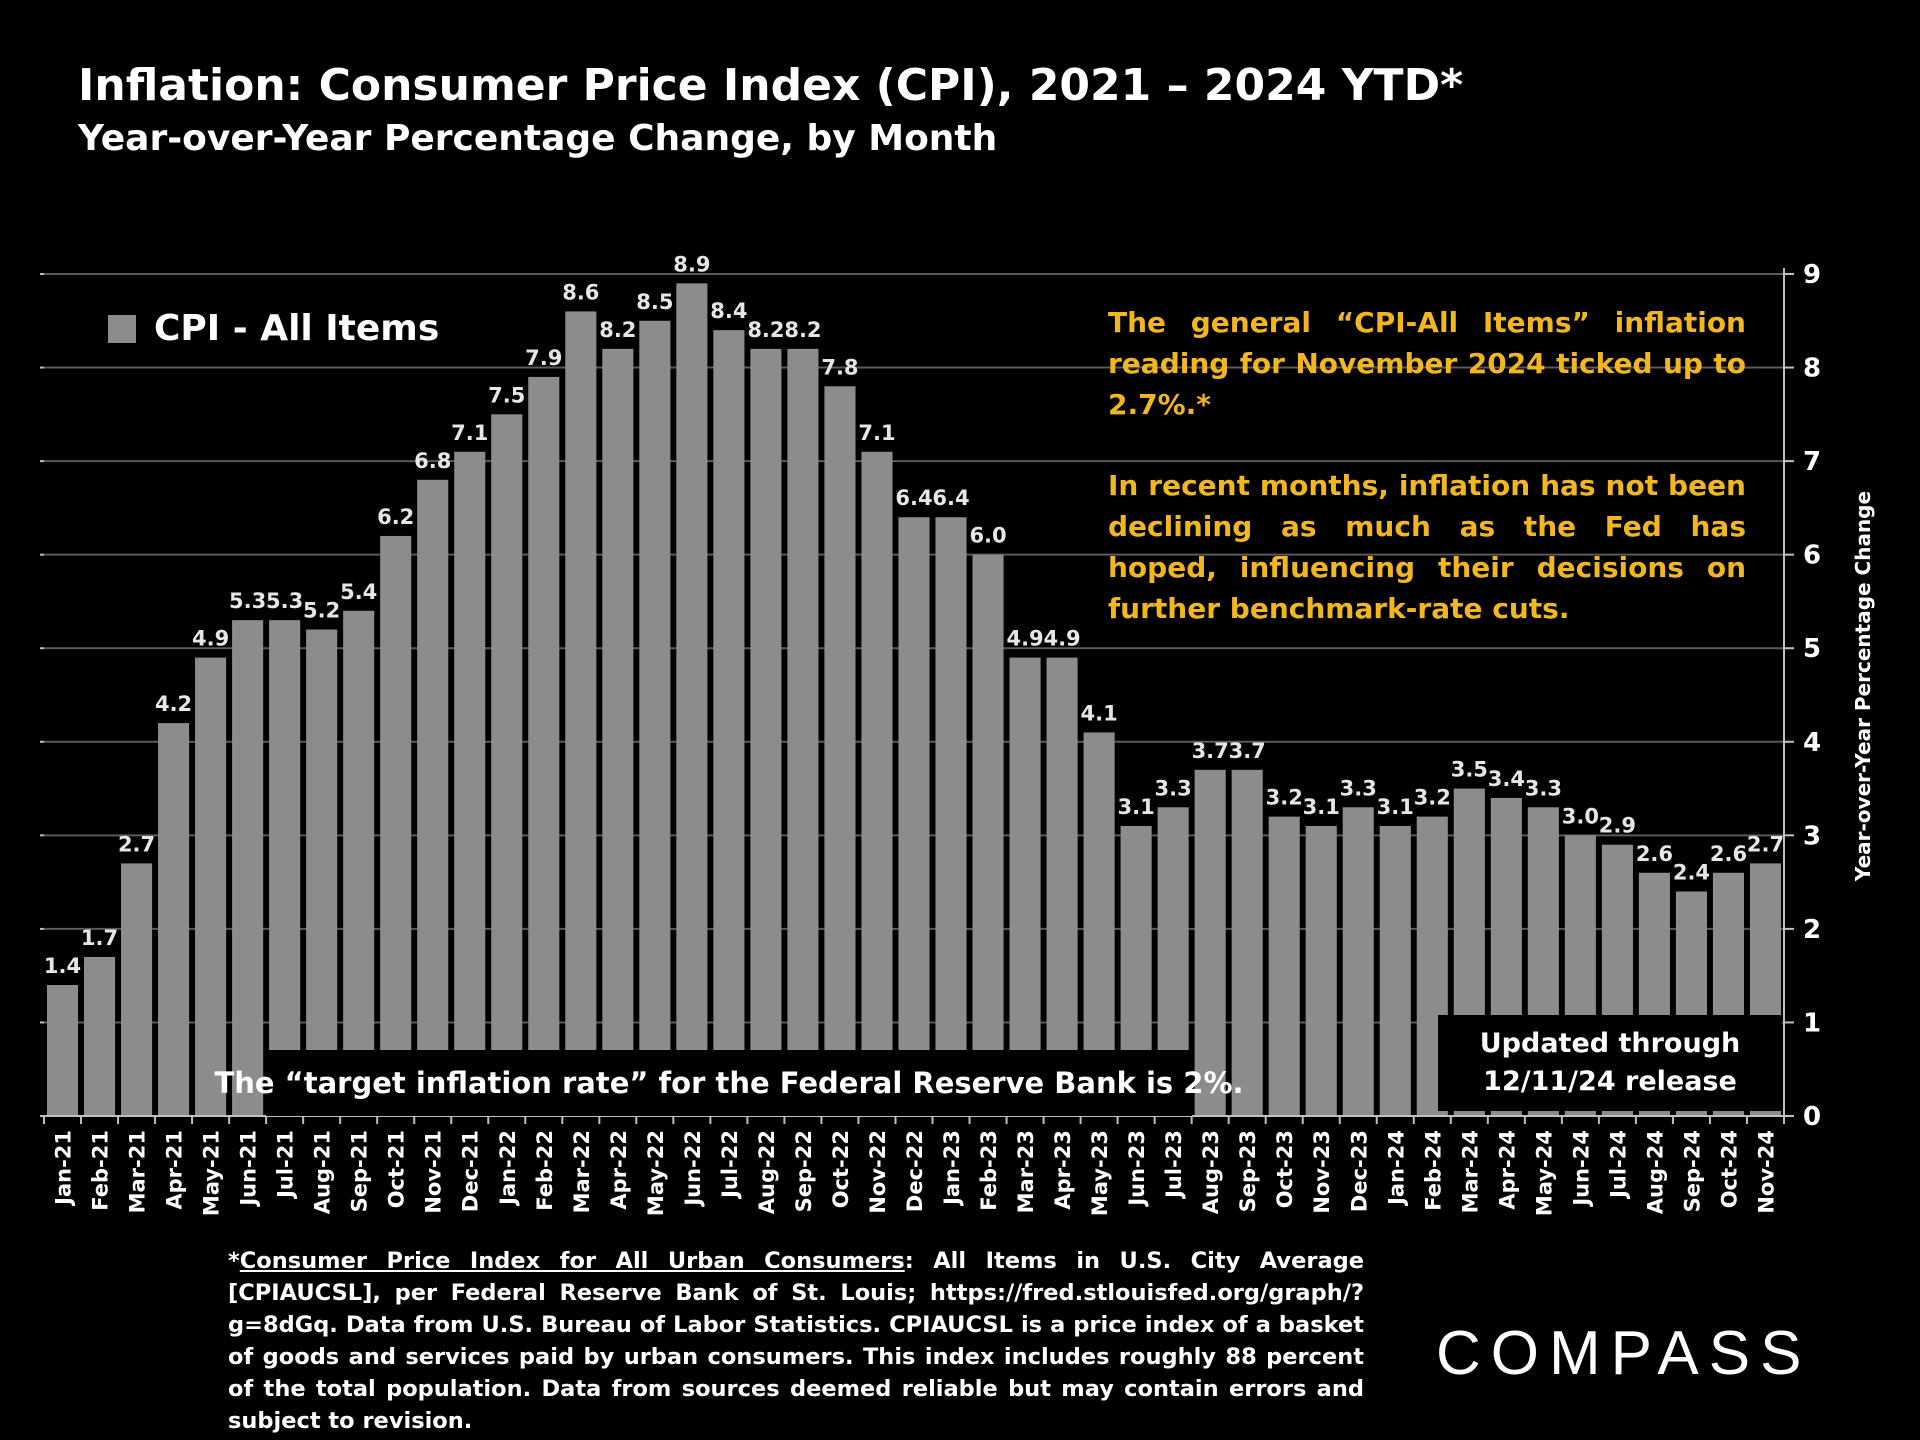 The image size is (1920, 1440). I want to click on x-tick-label: Jan-22, so click(508, 1168).